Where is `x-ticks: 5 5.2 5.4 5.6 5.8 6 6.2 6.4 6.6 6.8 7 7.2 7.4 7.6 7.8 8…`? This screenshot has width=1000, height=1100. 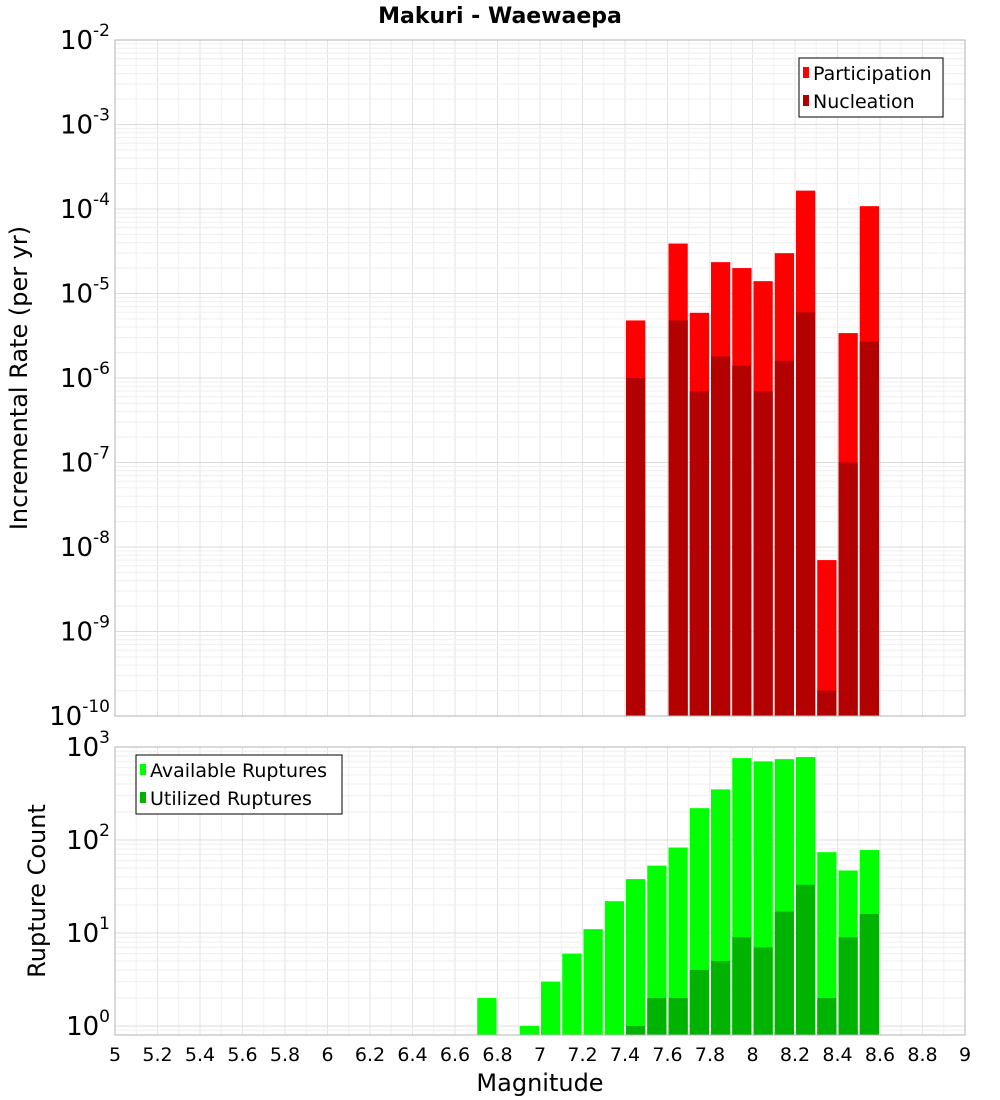
x-ticks: 5 5.2 5.4 5.6 5.8 6 6.2 6.4 6.6 6.8 7 7.2 7.4 7.6 7.8 8… is located at coordinates (540, 1055).